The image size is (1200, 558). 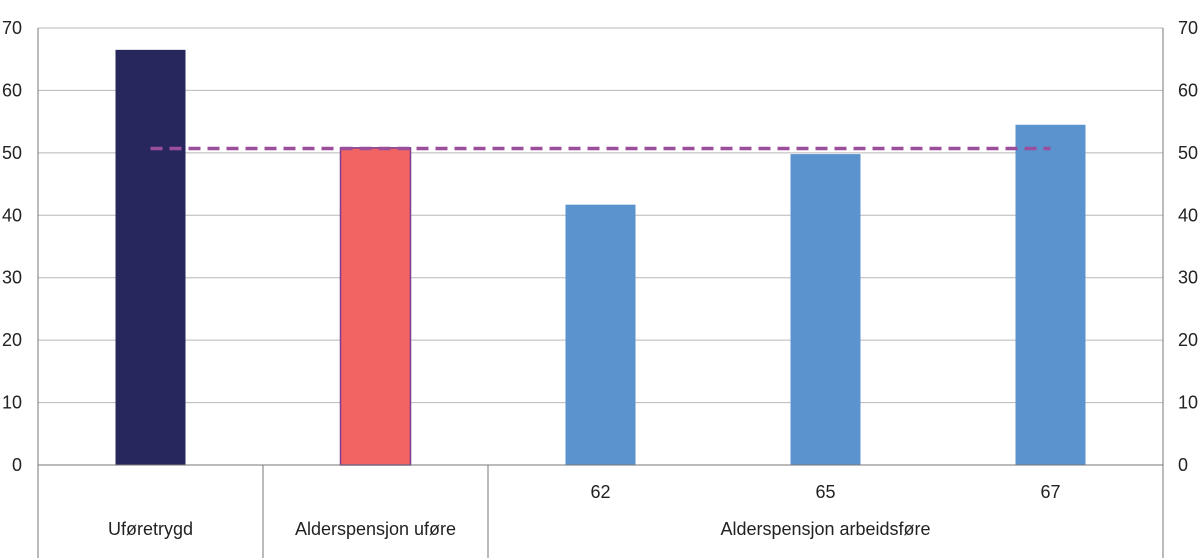 What do you see at coordinates (17, 465) in the screenshot?
I see `y-tick-label-left: 0` at bounding box center [17, 465].